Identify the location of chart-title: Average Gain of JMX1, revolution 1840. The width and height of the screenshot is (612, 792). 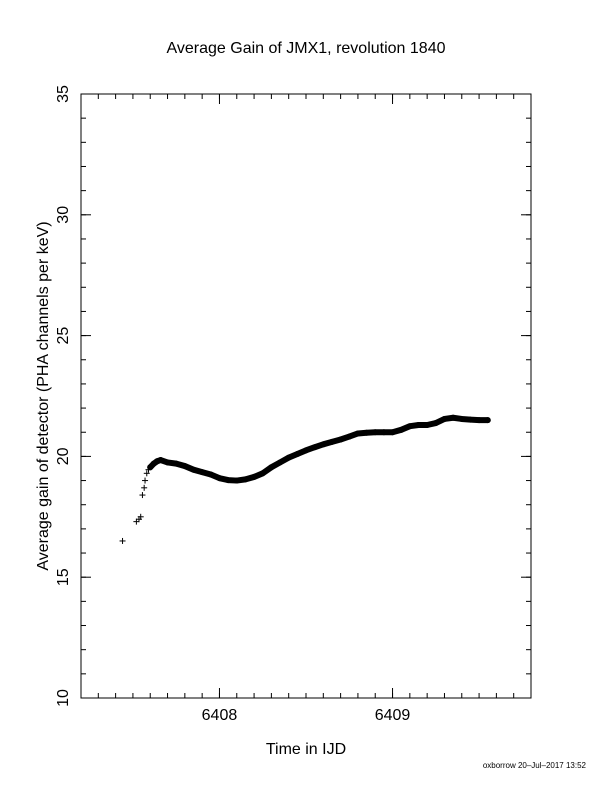
(306, 48).